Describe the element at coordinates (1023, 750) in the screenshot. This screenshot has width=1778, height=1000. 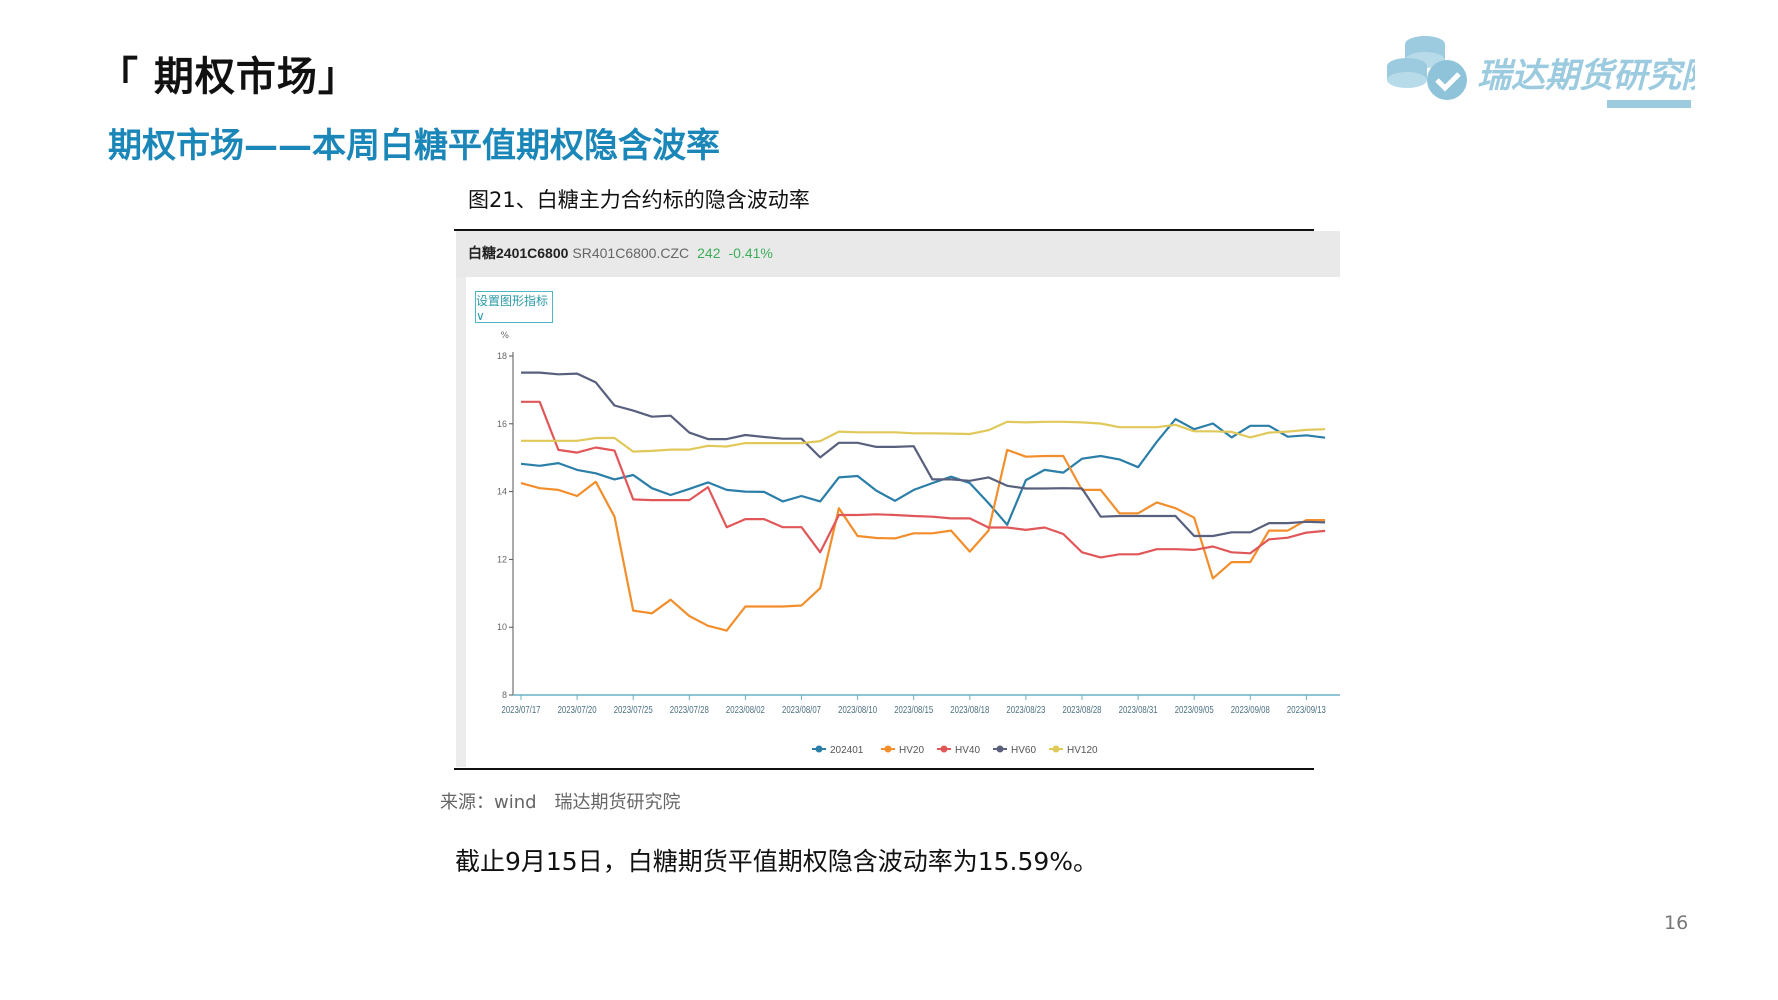
I see `legend-label-hv60: HV60` at that location.